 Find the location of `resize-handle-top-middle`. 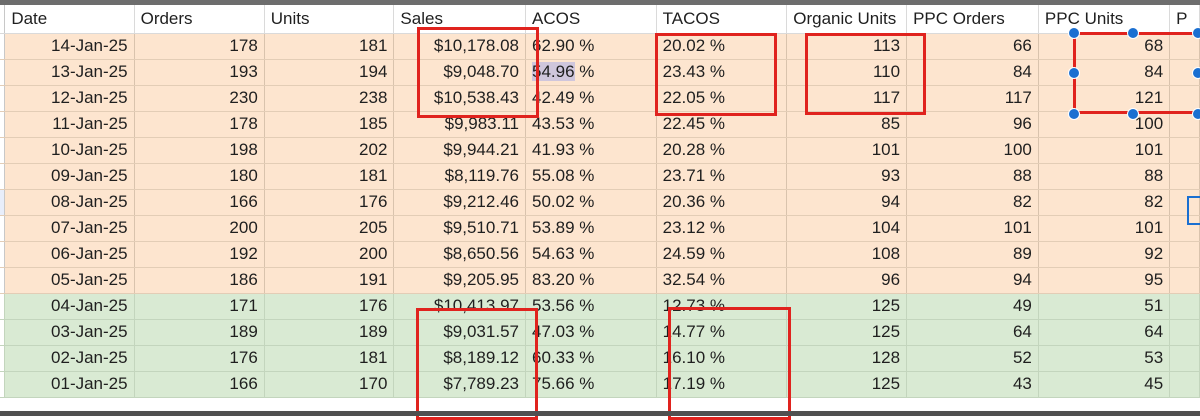

resize-handle-top-middle is located at coordinates (1133, 33).